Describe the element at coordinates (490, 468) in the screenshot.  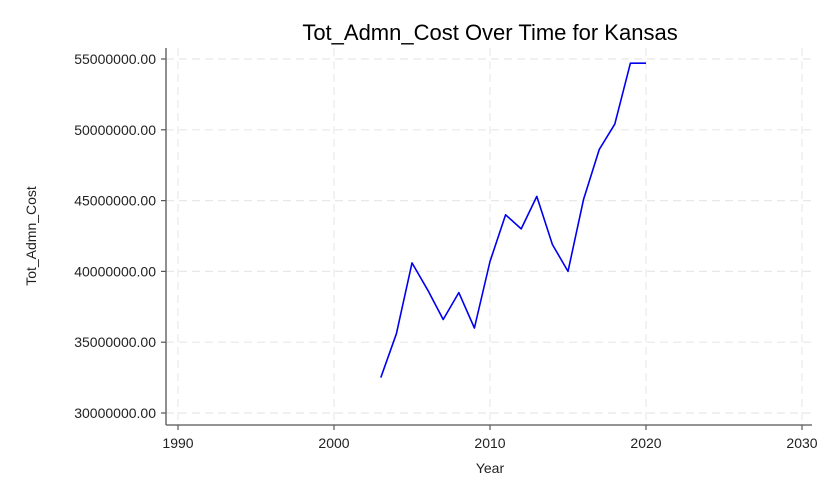
I see `x-axis-label: Year` at that location.